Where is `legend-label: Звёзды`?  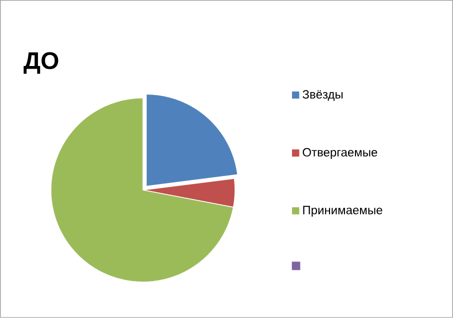
legend-label: Звёзды is located at coordinates (322, 95).